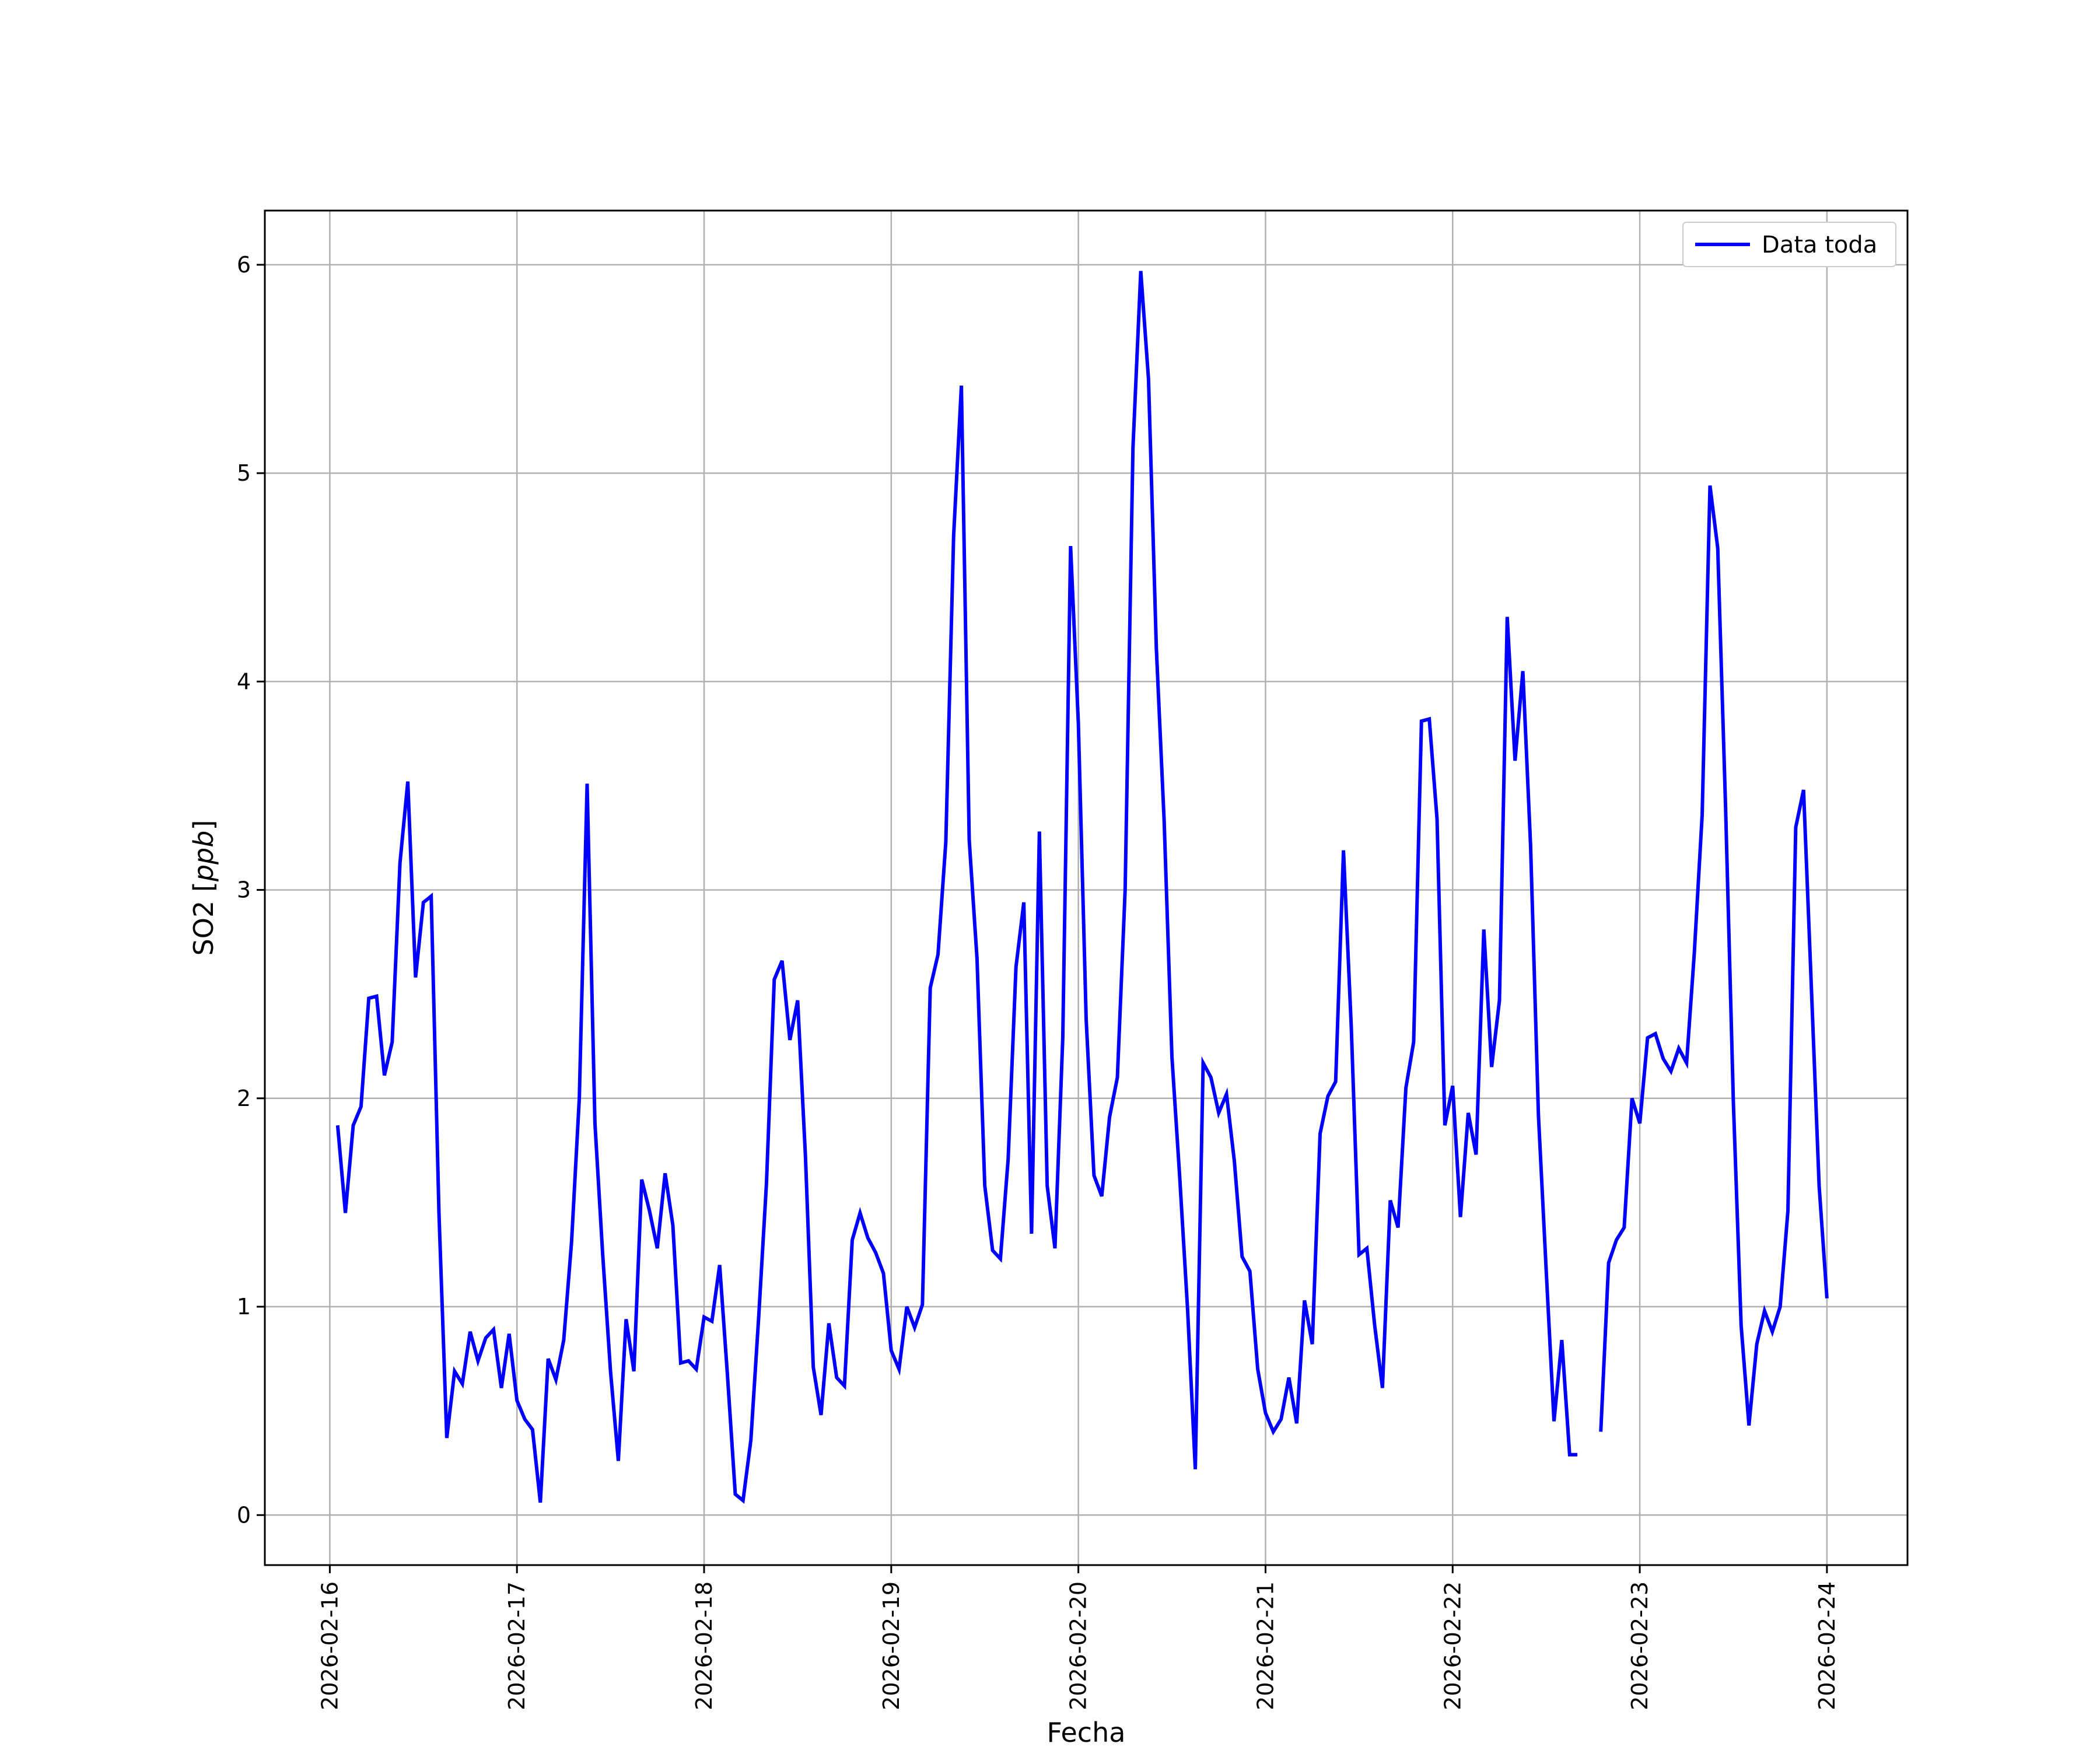  What do you see at coordinates (244, 890) in the screenshot?
I see `y-tick-label: 3` at bounding box center [244, 890].